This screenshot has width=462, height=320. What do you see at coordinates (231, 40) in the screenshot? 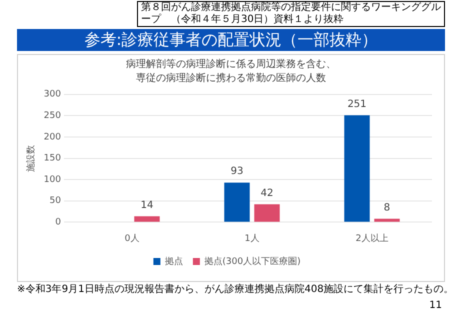
I see `chart-title: 参考:診療従事者の配置状況（一部抜粋）` at bounding box center [231, 40].